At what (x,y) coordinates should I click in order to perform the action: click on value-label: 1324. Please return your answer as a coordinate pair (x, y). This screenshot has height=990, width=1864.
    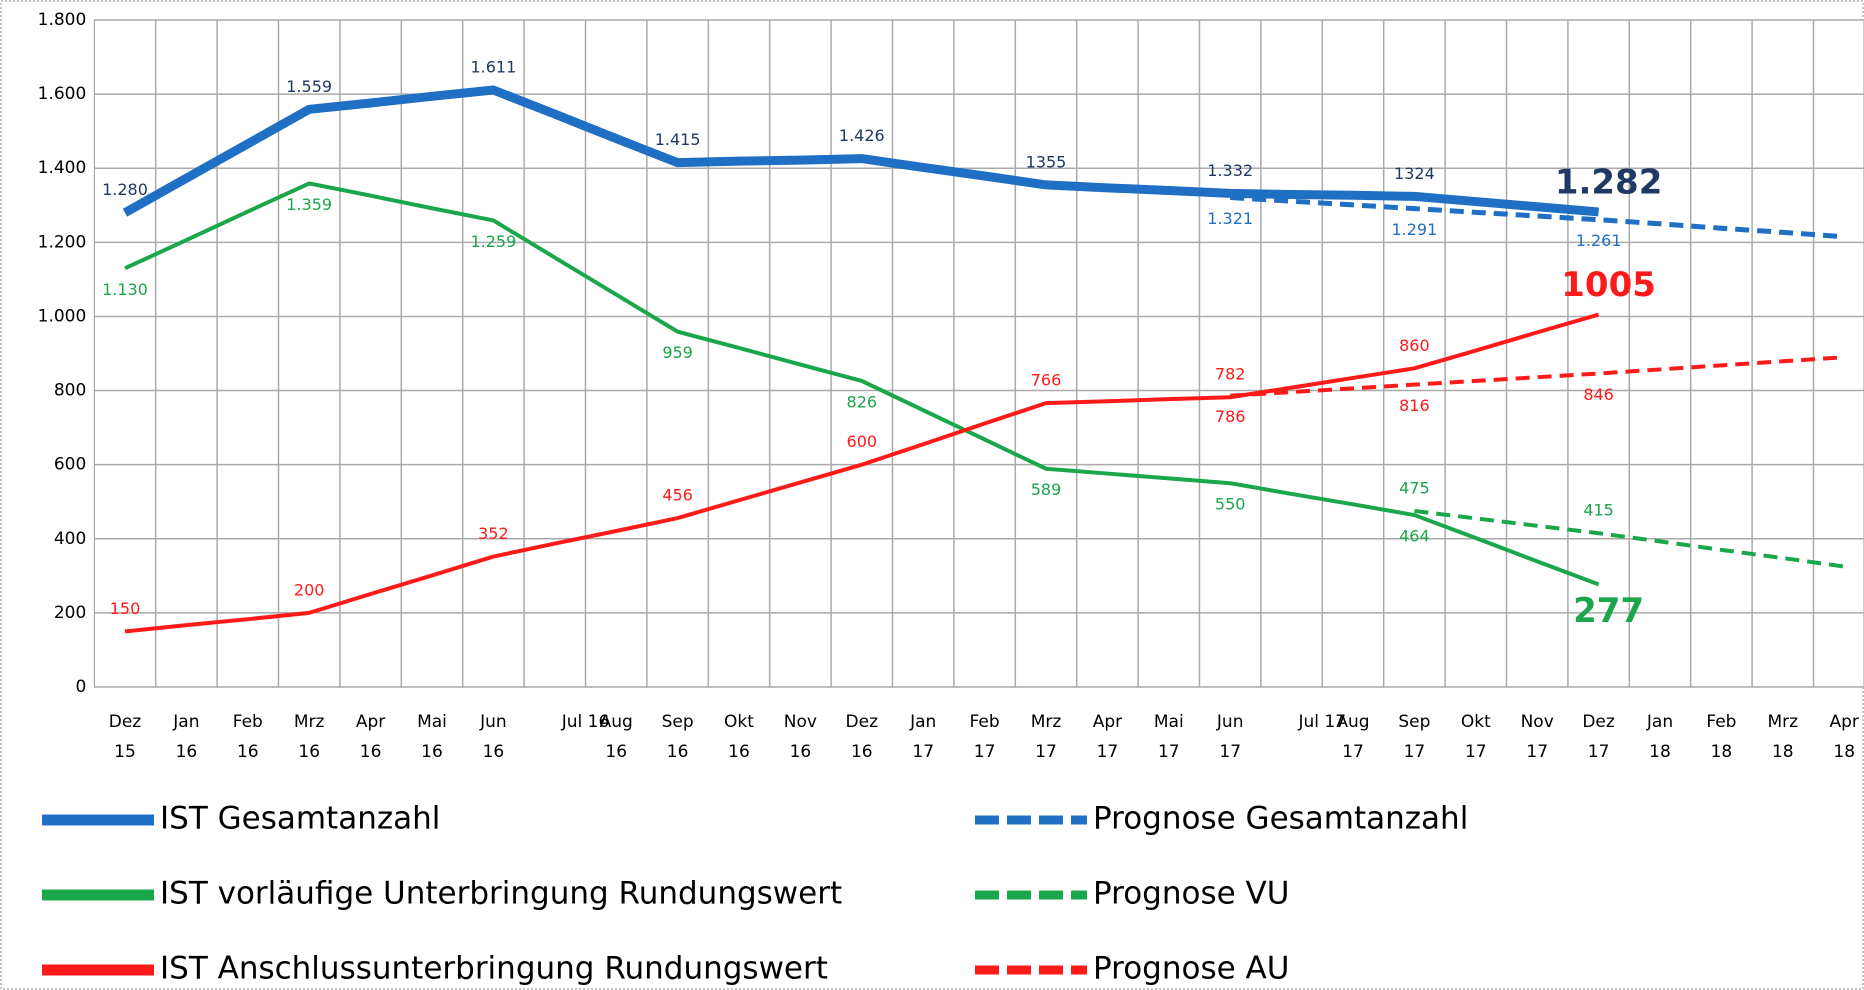
    Looking at the image, I should click on (1414, 173).